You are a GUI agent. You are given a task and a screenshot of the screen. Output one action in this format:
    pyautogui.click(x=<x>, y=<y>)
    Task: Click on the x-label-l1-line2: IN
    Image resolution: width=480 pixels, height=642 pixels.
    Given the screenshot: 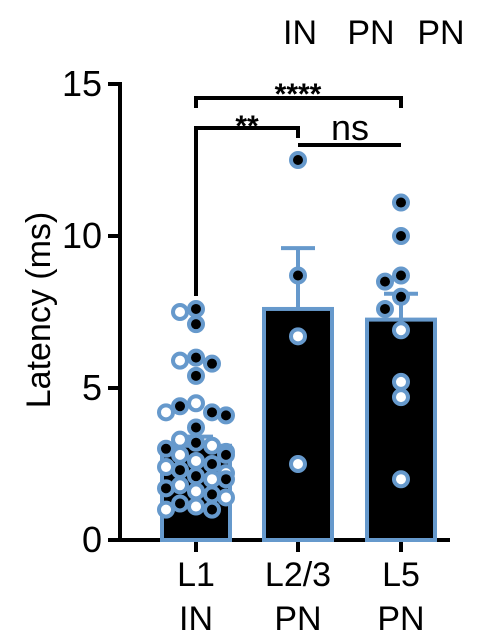 What is the action you would take?
    pyautogui.click(x=196, y=619)
    